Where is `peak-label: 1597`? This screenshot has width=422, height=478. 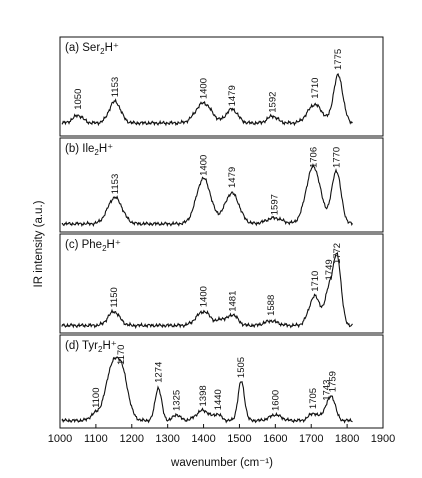
peak-label: 1597 is located at coordinates (274, 204).